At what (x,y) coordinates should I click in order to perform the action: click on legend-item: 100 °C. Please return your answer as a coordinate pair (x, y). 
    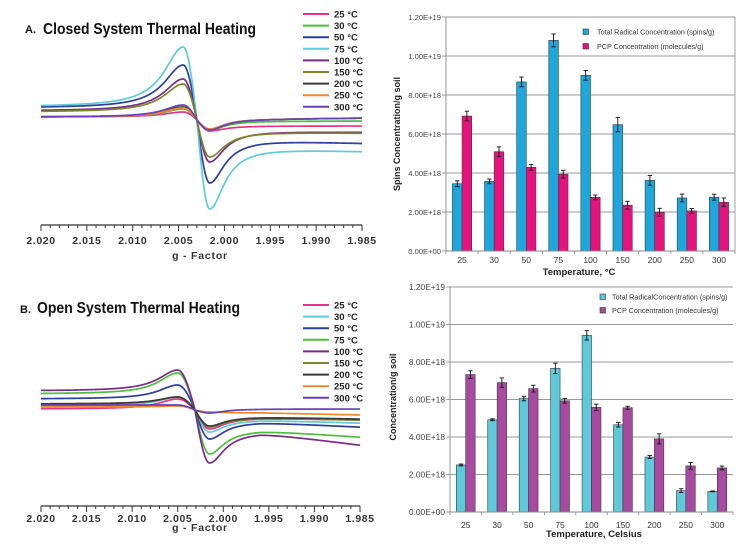
    Looking at the image, I should click on (333, 61).